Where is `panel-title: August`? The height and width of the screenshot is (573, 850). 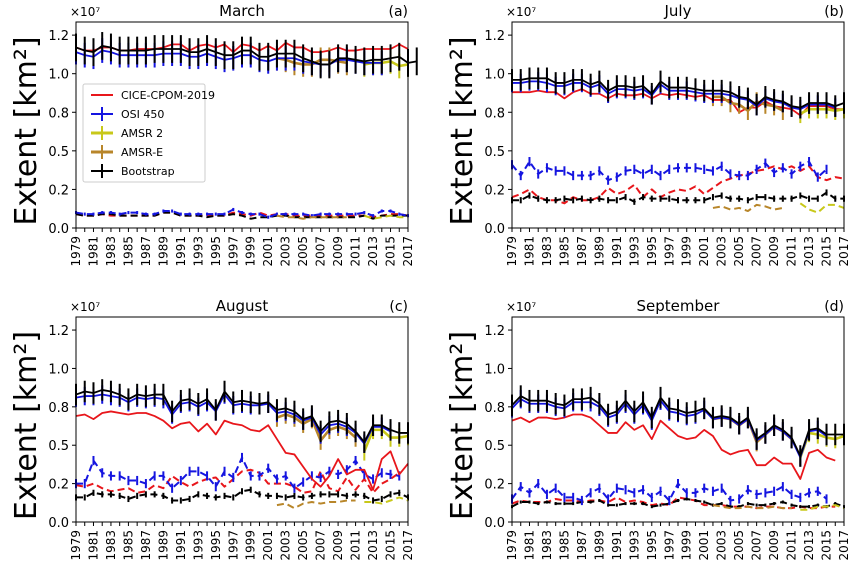
panel-title: August is located at coordinates (242, 306).